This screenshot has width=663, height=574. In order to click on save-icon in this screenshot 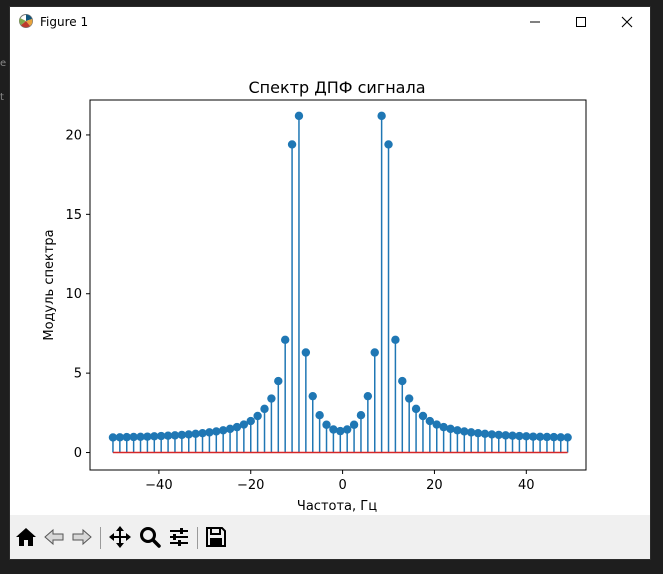, I will do `click(216, 537)`.